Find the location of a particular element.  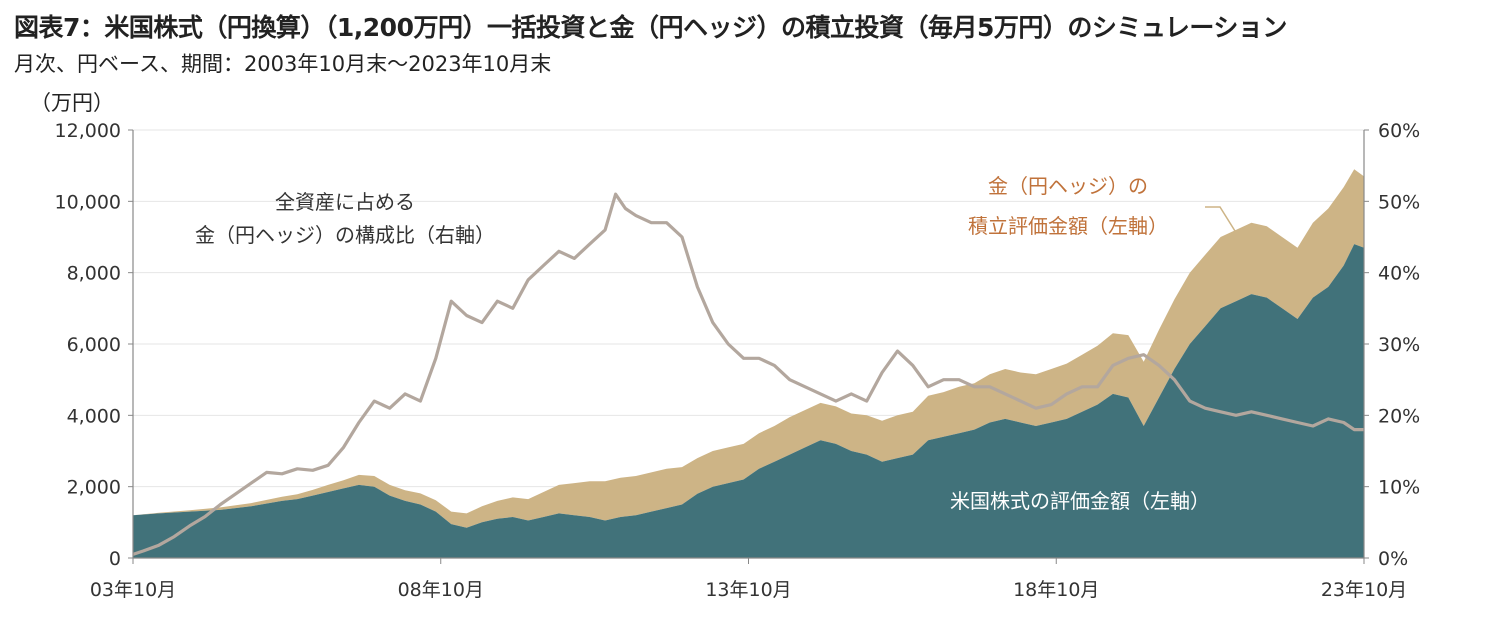

right-tick-label: 20% is located at coordinates (1399, 416).